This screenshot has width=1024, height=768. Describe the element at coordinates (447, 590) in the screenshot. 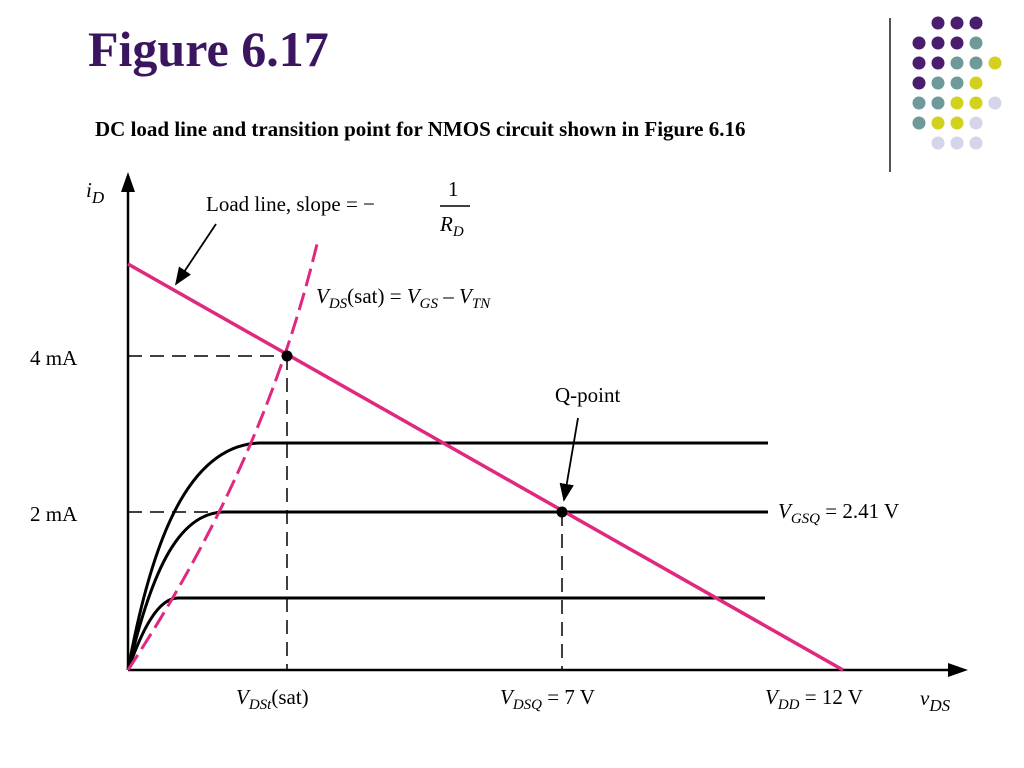

I see `characteristic-curve-mid` at that location.